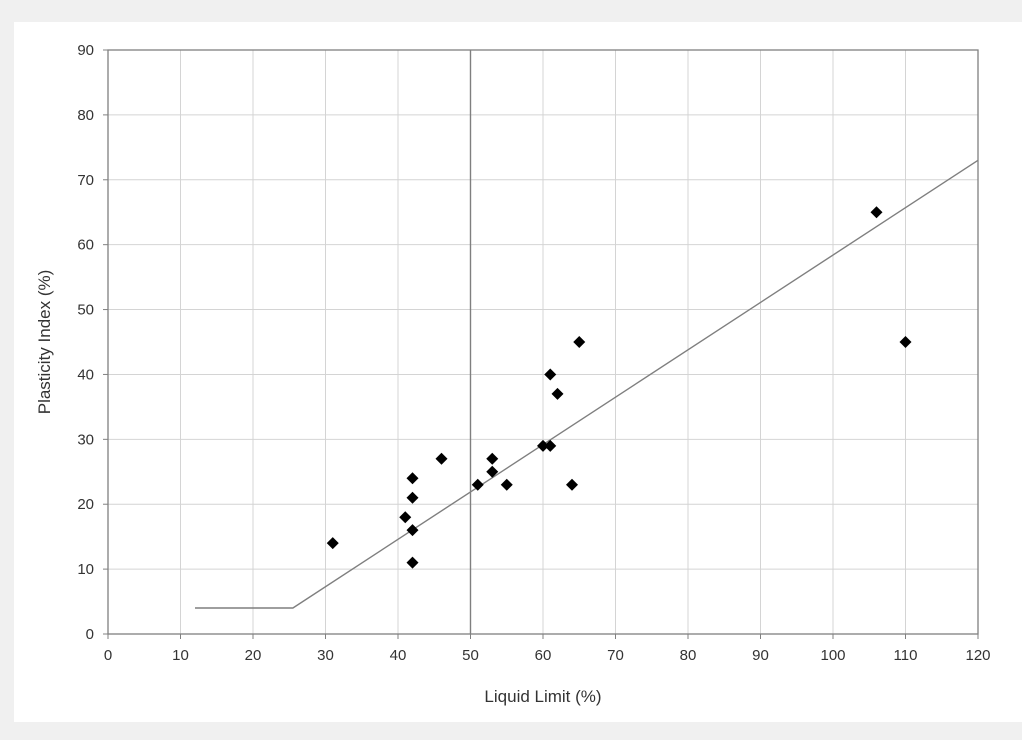 This screenshot has width=1022, height=740. Describe the element at coordinates (44, 342) in the screenshot. I see `y-axis-title: Plasticity Index (%)` at that location.